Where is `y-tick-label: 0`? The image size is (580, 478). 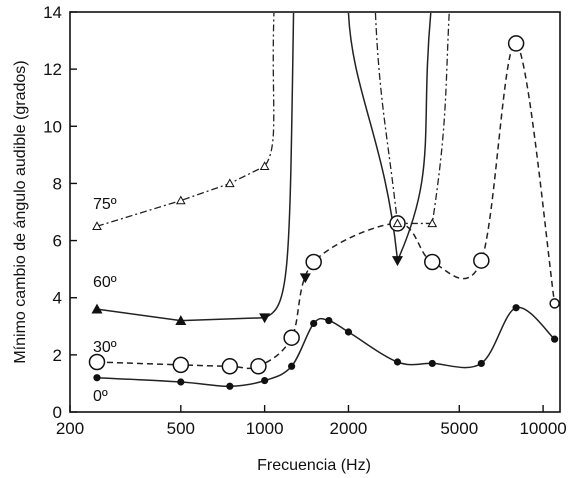 y-tick-label: 0 is located at coordinates (57, 412).